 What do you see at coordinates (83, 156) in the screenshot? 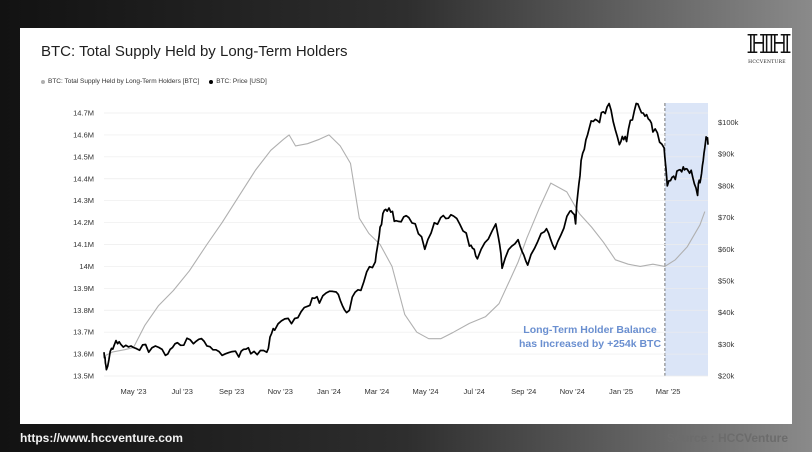
I see `y-left-tick-label: 14.5M` at bounding box center [83, 156].